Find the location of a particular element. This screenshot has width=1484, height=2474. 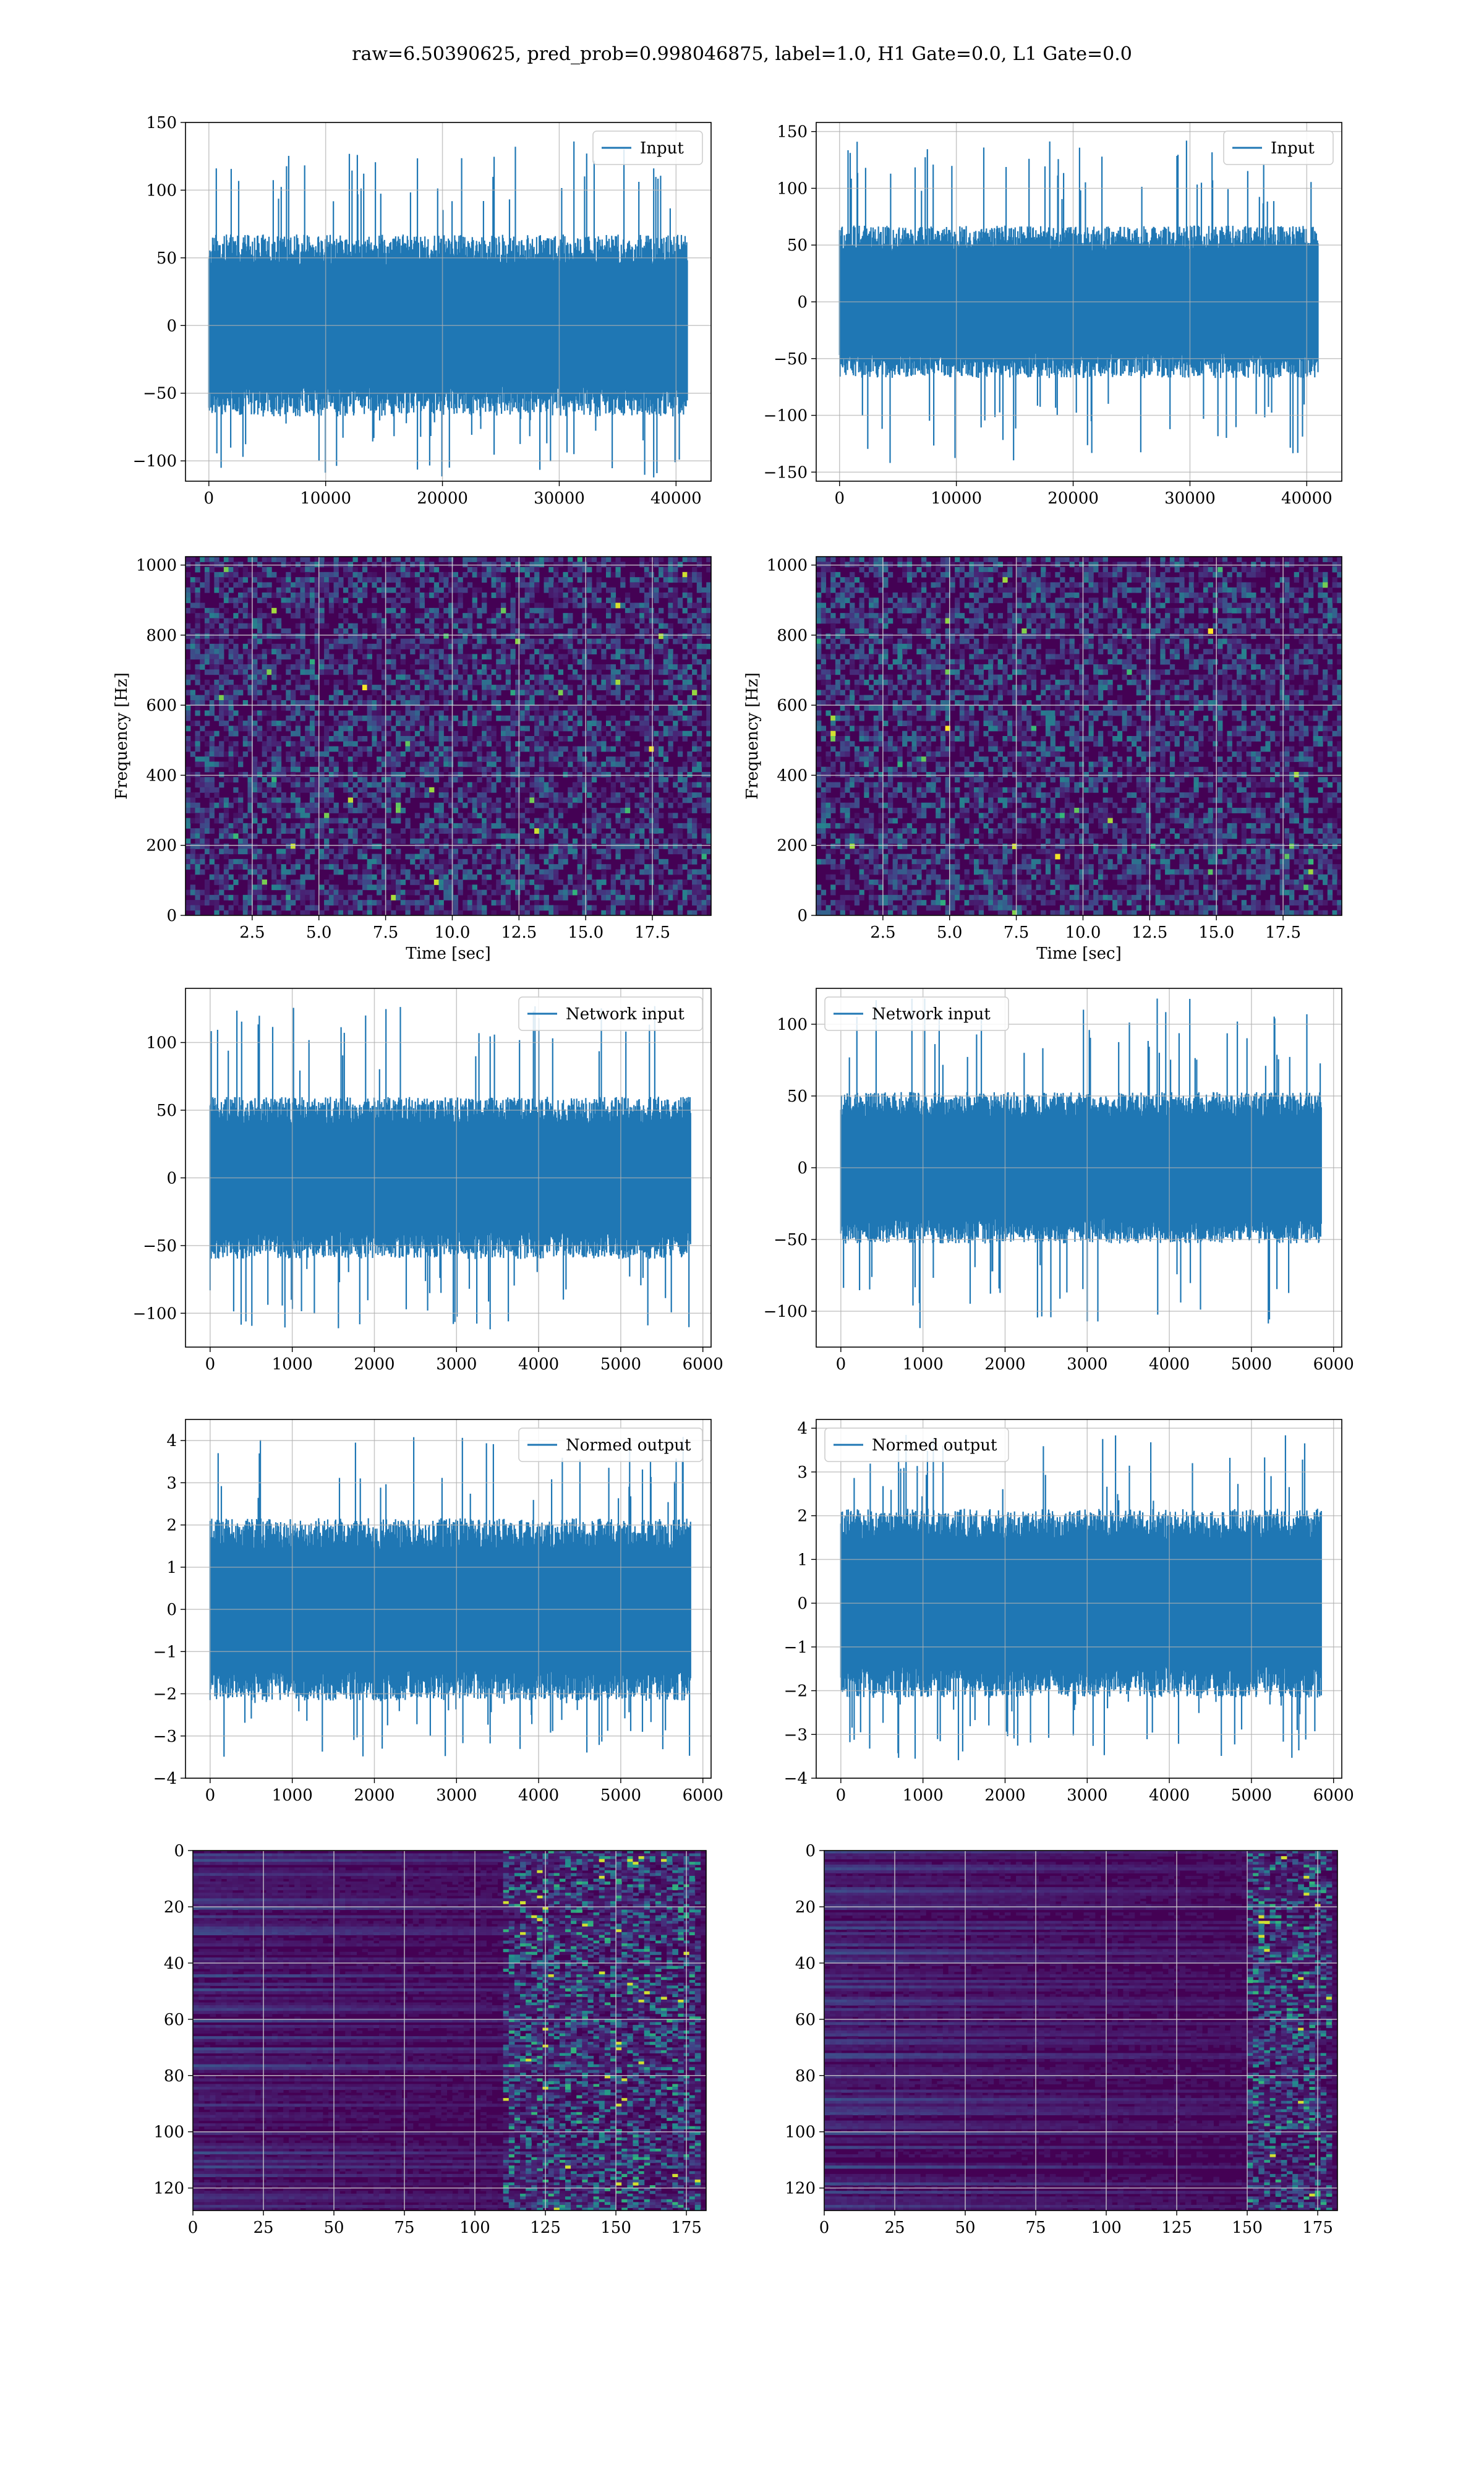

tick-label-x: 12.5 is located at coordinates (519, 932).